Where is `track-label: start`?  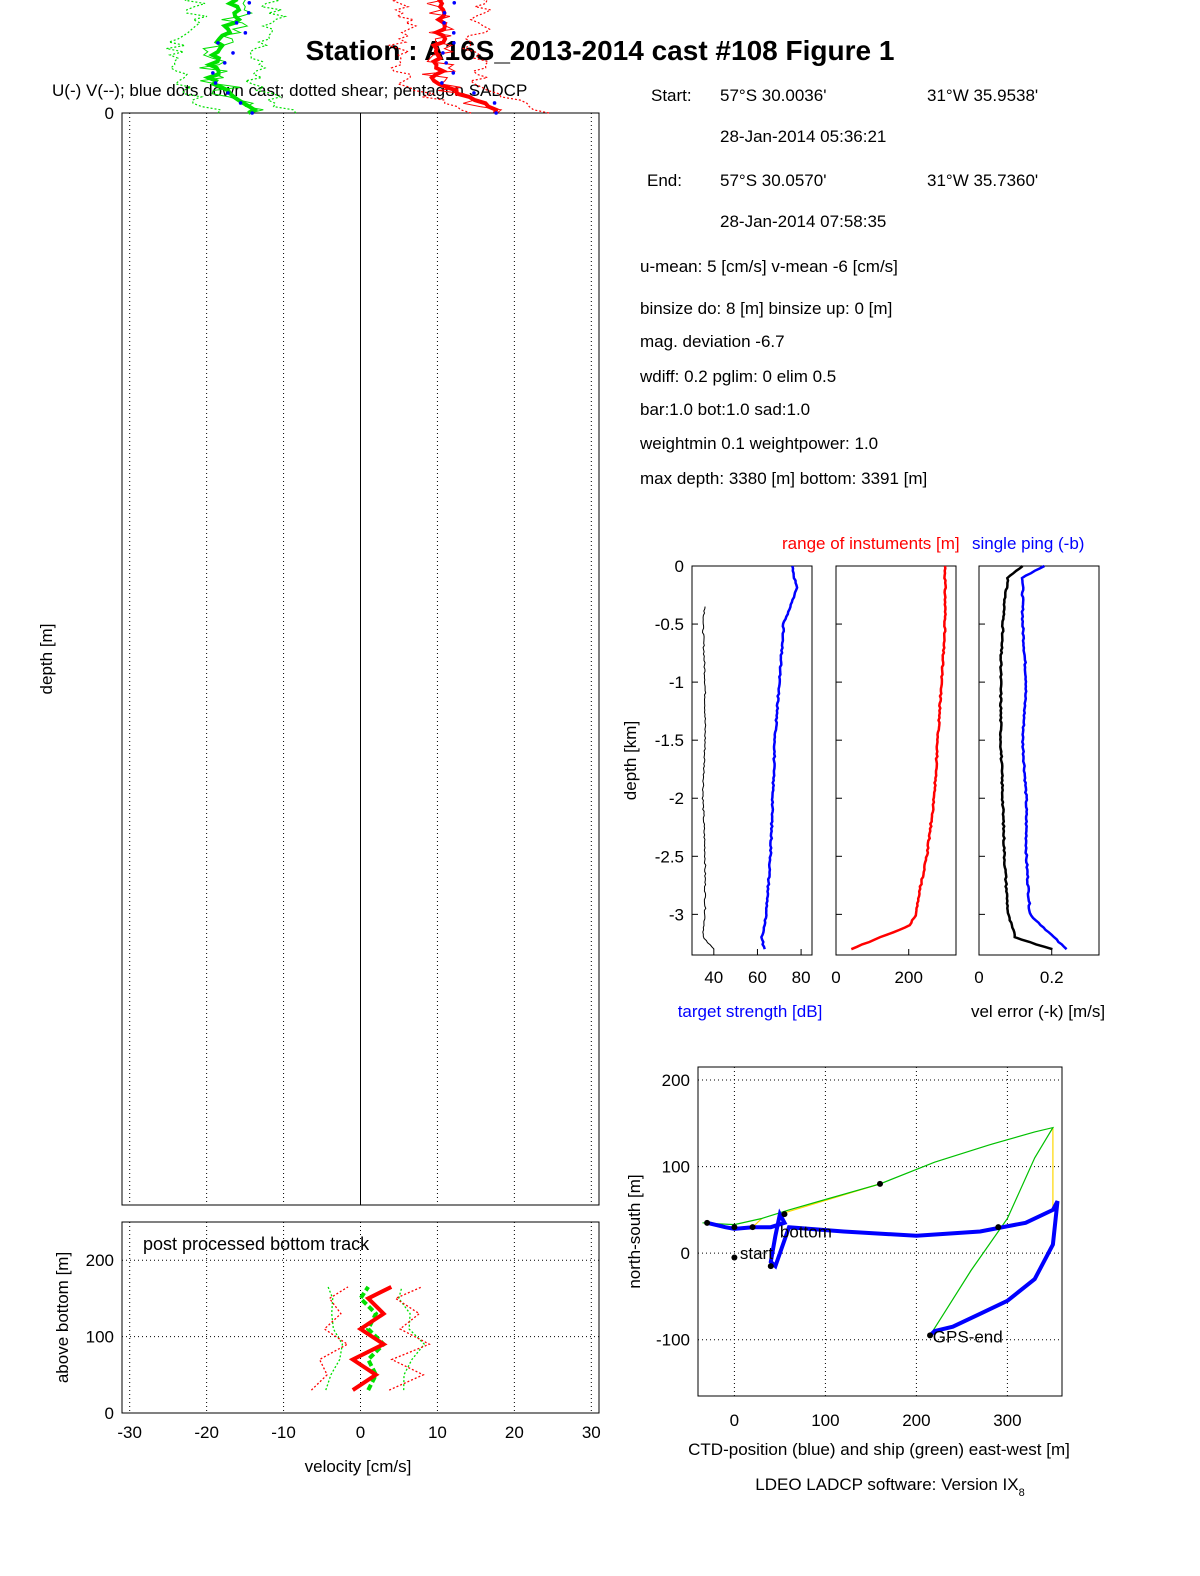 track-label: start is located at coordinates (756, 1253).